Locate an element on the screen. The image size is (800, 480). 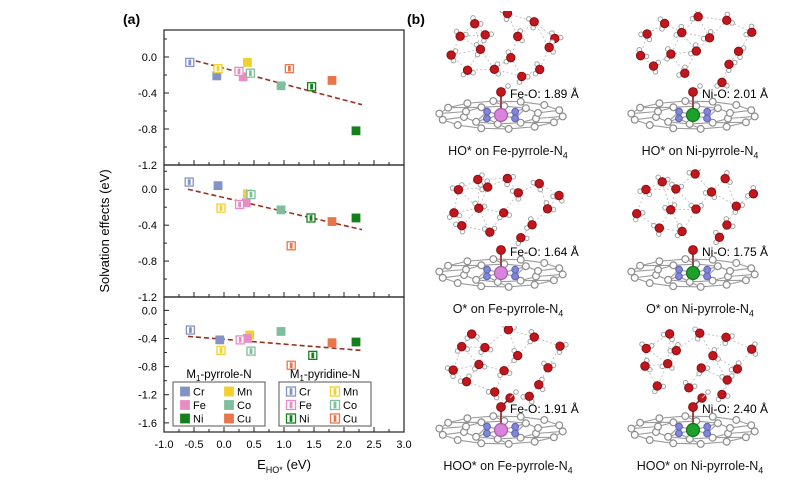
subplot-frame is located at coordinates (284, 231).